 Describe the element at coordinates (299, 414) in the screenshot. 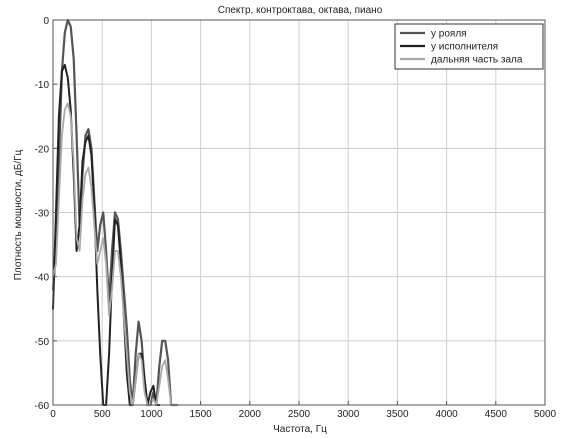

I see `x-tick-label: 2500` at that location.